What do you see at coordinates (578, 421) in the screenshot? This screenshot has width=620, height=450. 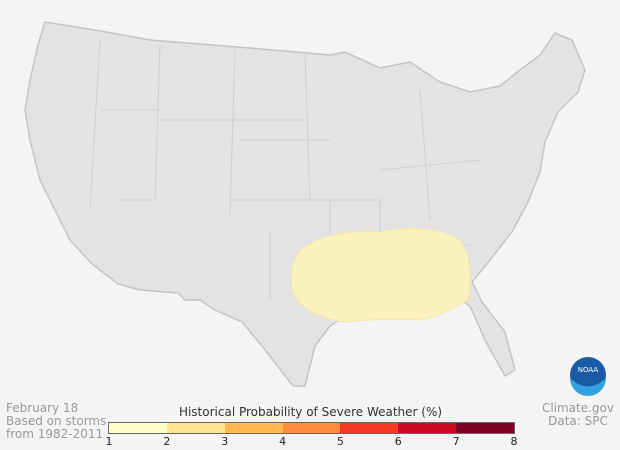 I see `data-source-label: Data: SPC` at bounding box center [578, 421].